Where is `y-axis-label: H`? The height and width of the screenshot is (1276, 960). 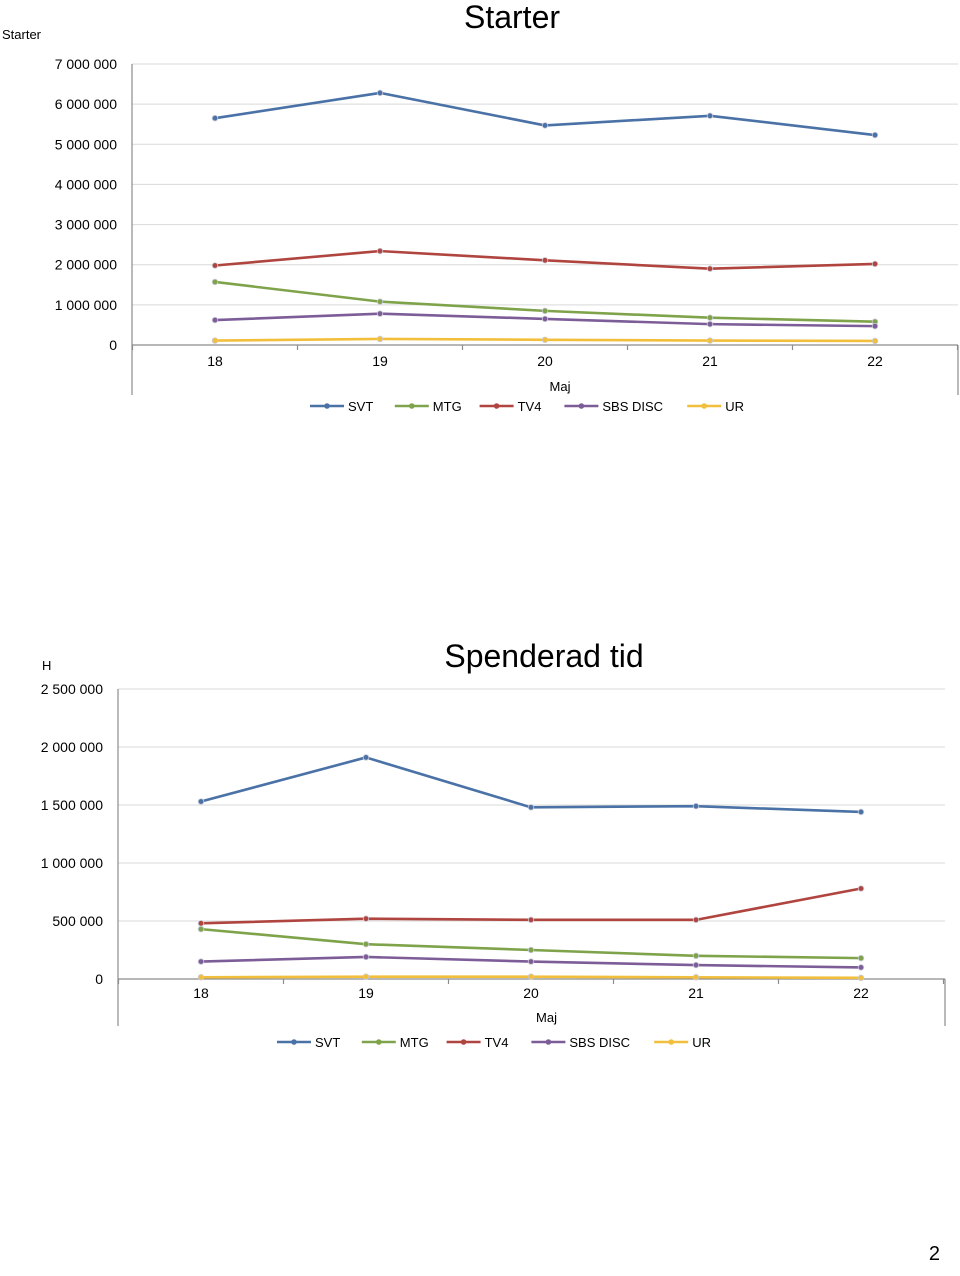
y-axis-label: H is located at coordinates (46, 665).